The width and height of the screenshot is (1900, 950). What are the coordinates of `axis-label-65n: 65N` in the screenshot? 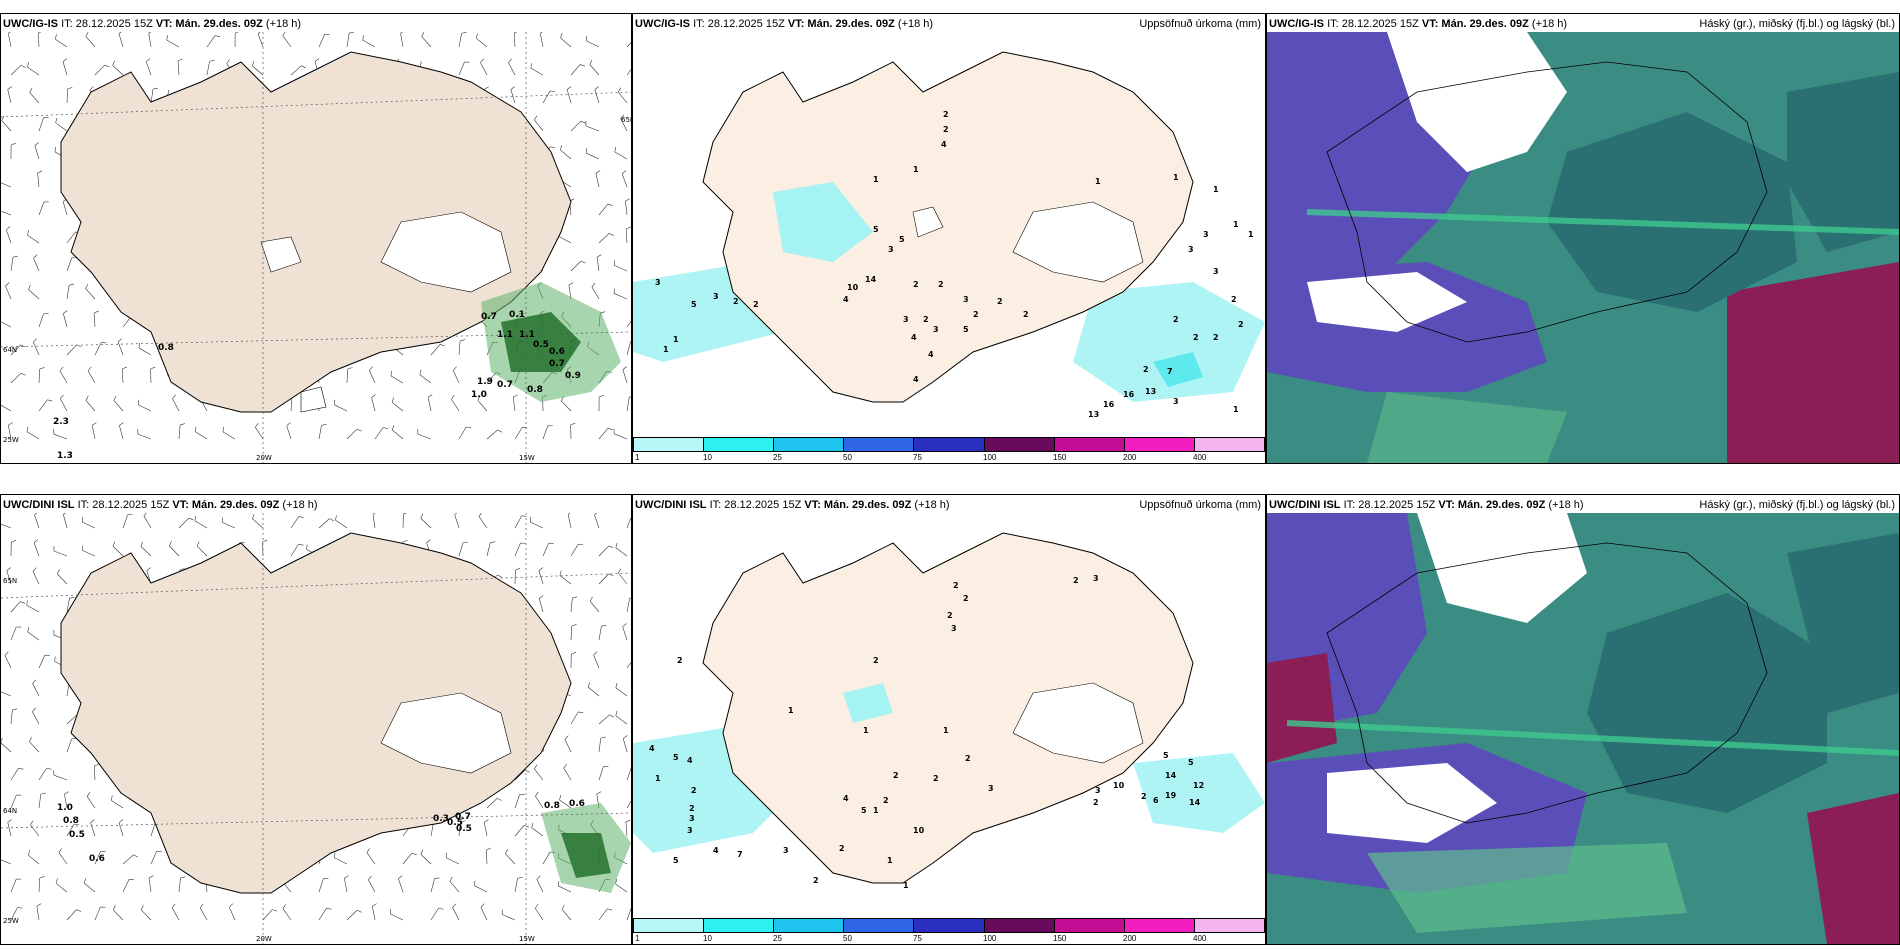 It's located at (626, 120).